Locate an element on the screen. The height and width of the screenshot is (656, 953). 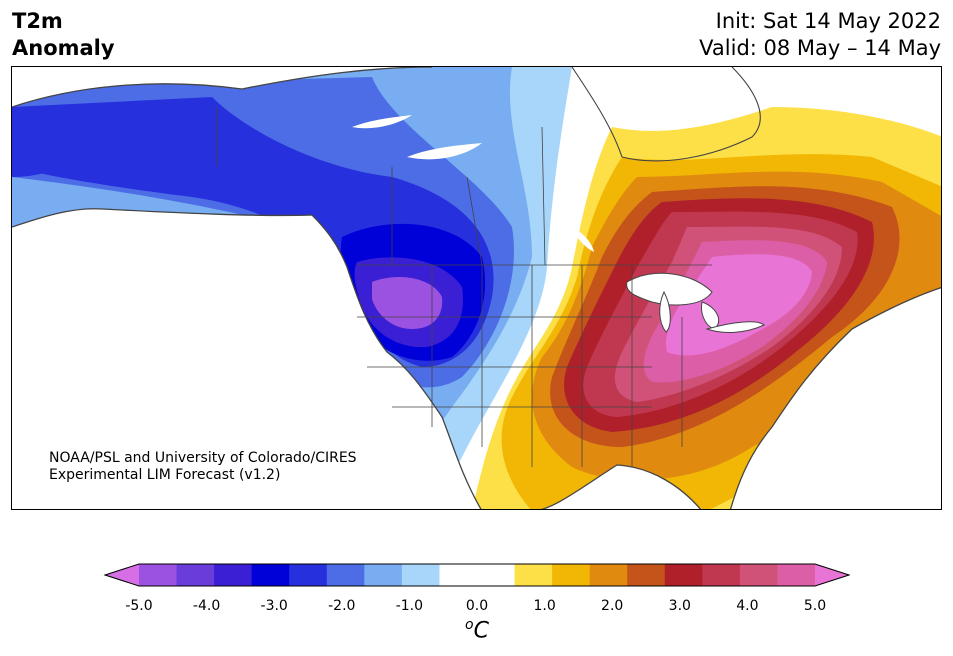
colorbar-tick-label: -1.0 is located at coordinates (409, 606).